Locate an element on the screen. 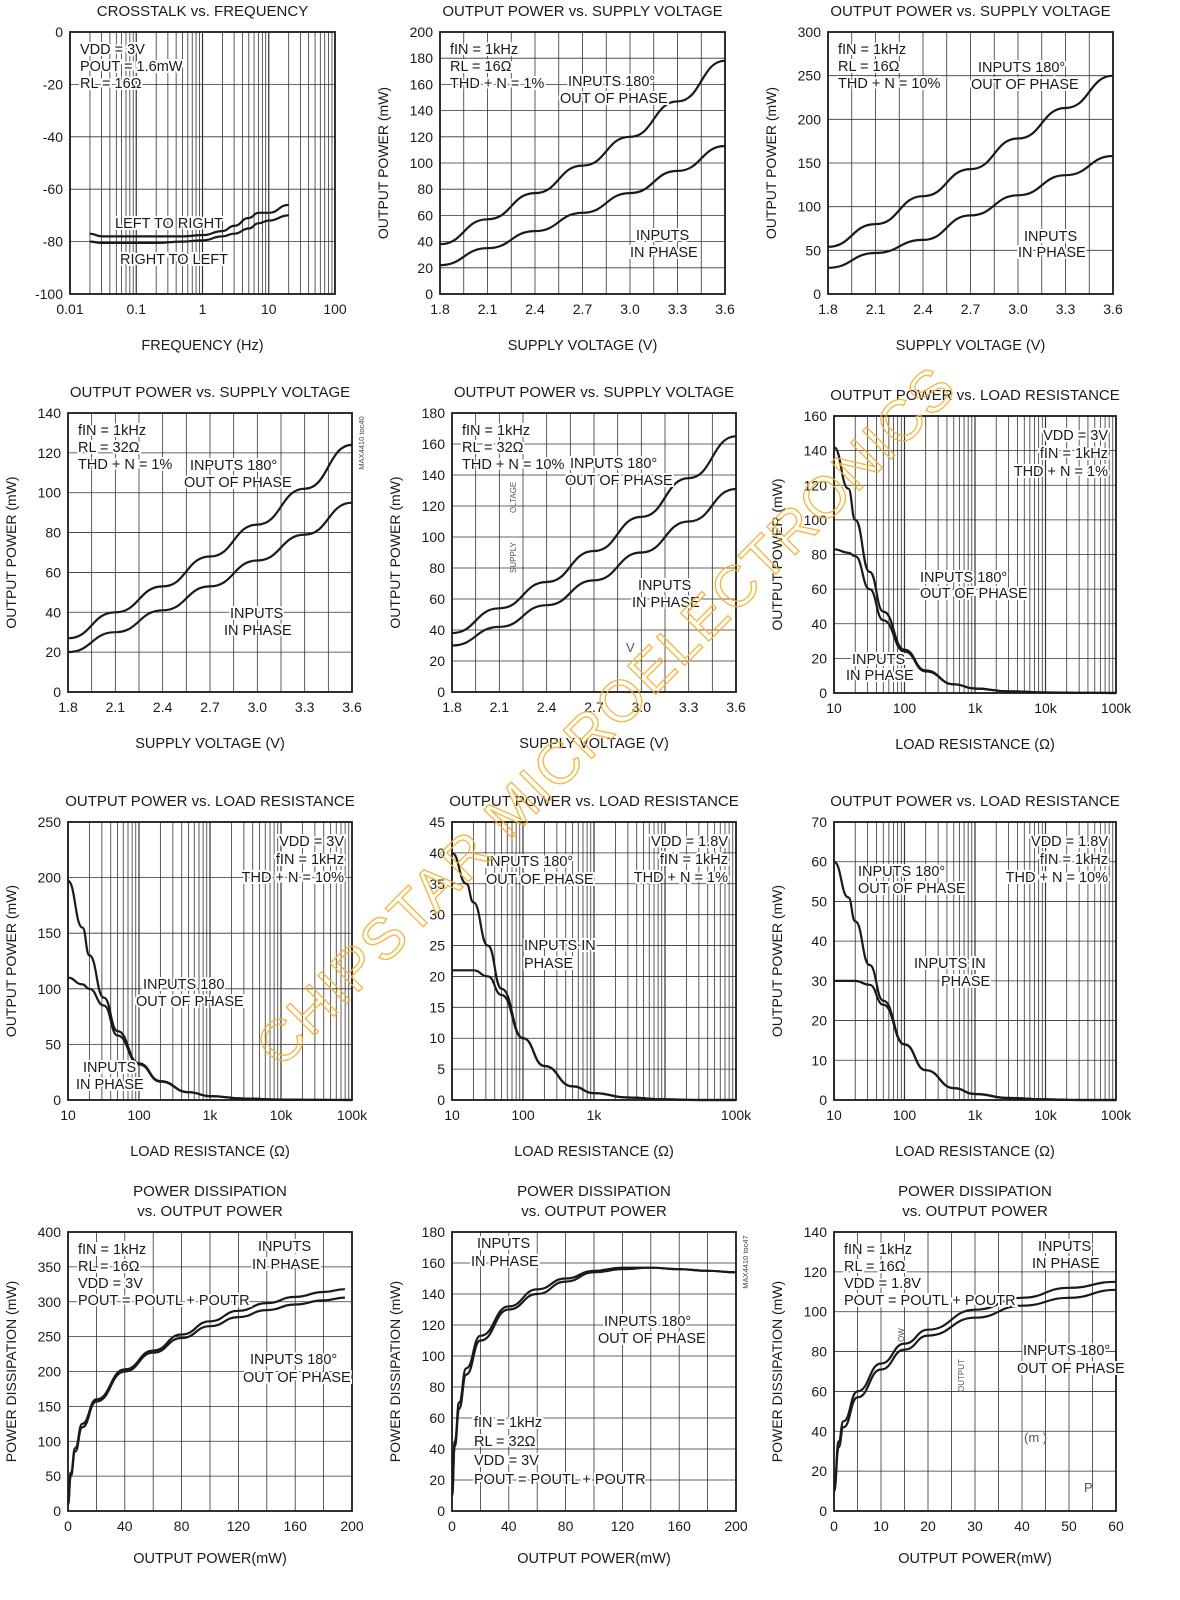 This screenshot has height=1600, width=1180. x-tick-label: 0.1 is located at coordinates (137, 309).